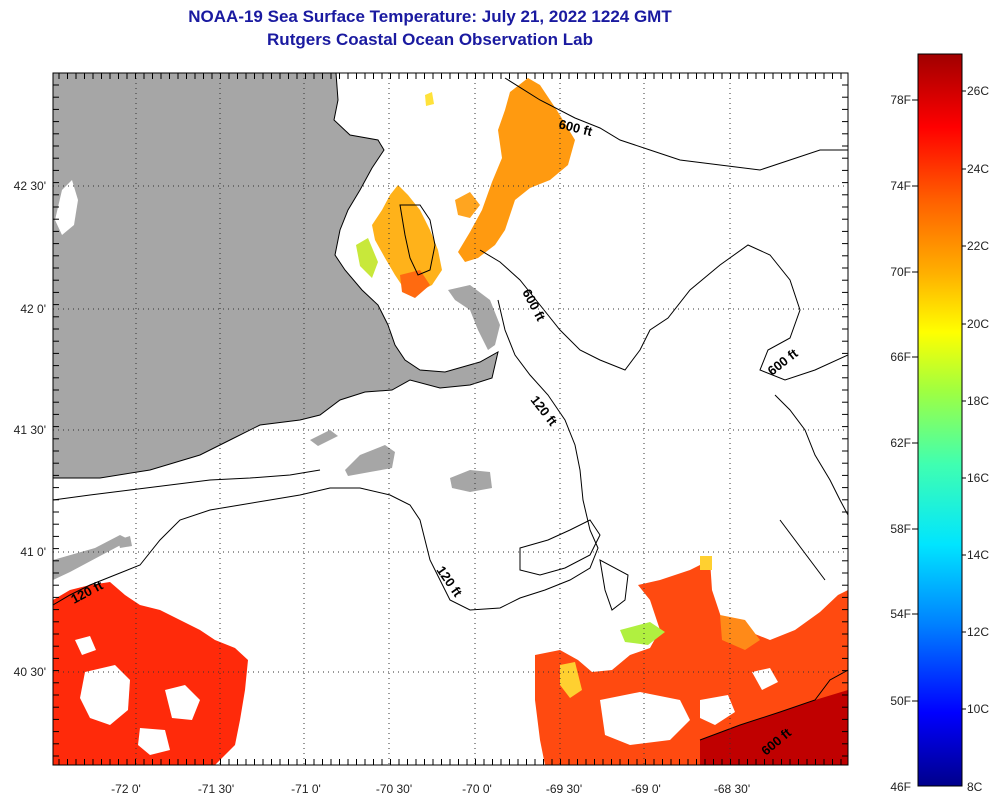 The height and width of the screenshot is (802, 992). What do you see at coordinates (477, 789) in the screenshot?
I see `lon-label-70-0: -70 0'` at bounding box center [477, 789].